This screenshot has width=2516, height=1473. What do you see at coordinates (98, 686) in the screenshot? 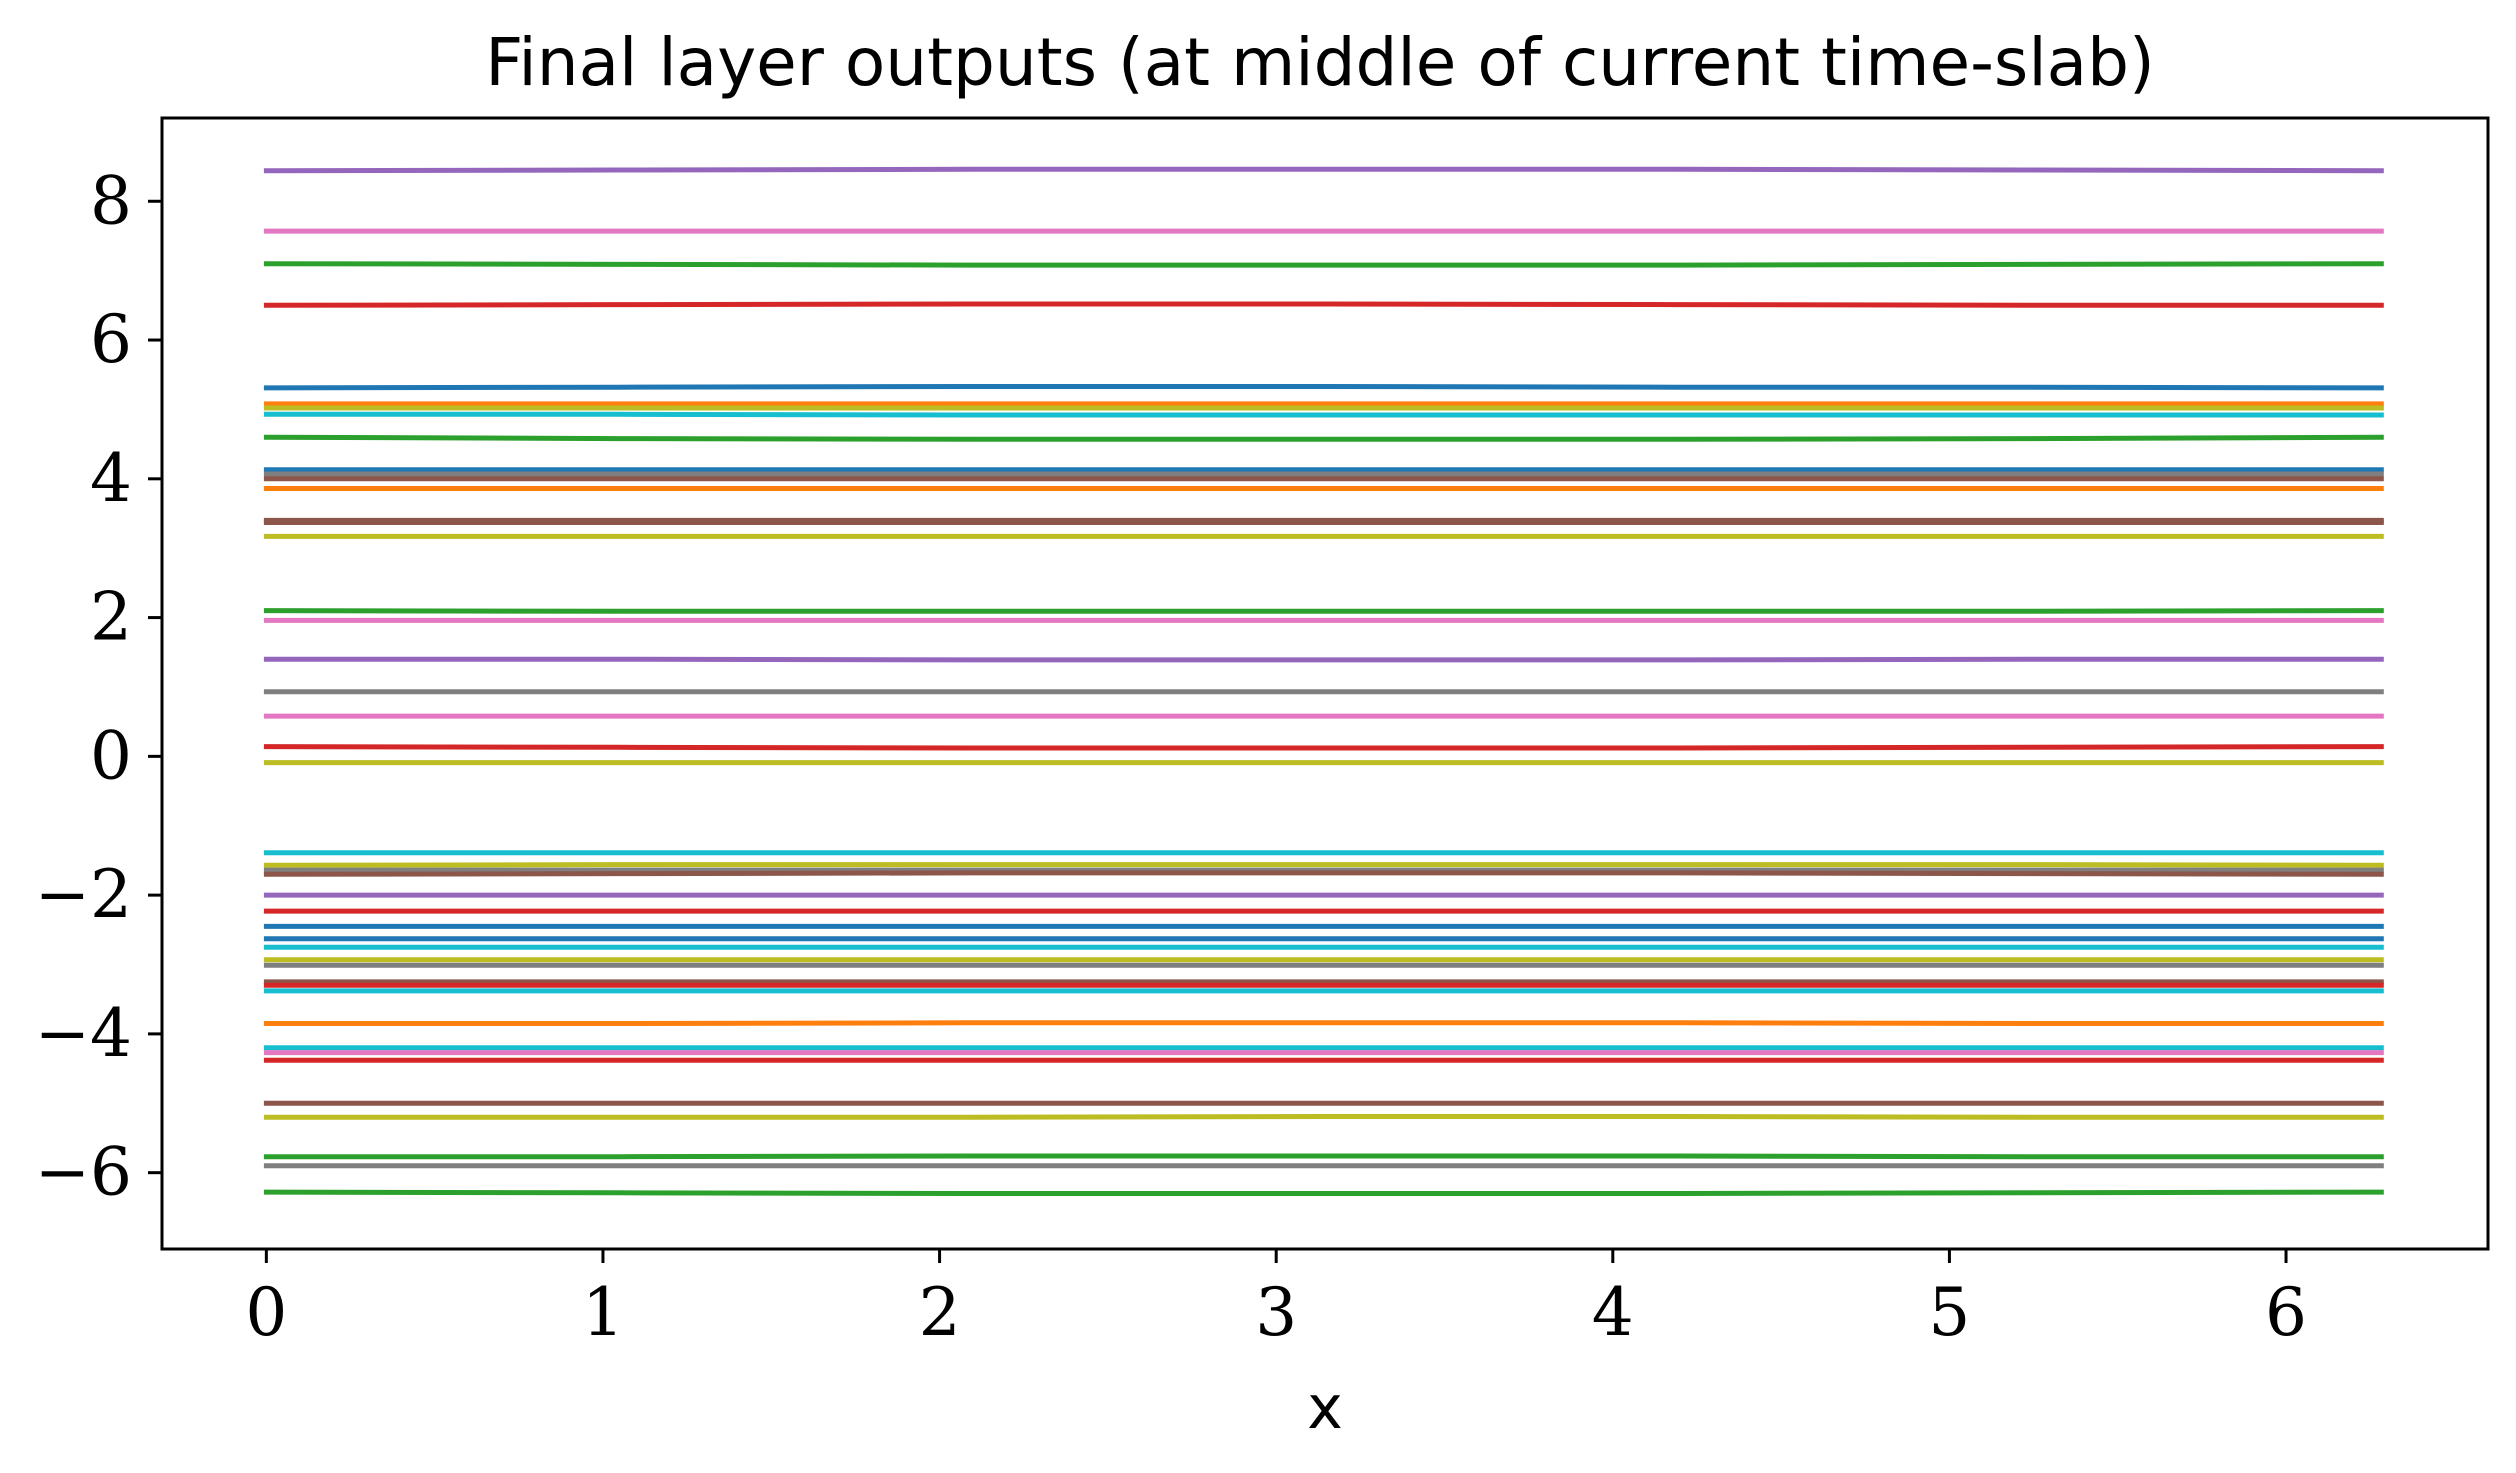
I see `y-axis: −6 −4 −2 0 2 4 6 8` at bounding box center [98, 686].